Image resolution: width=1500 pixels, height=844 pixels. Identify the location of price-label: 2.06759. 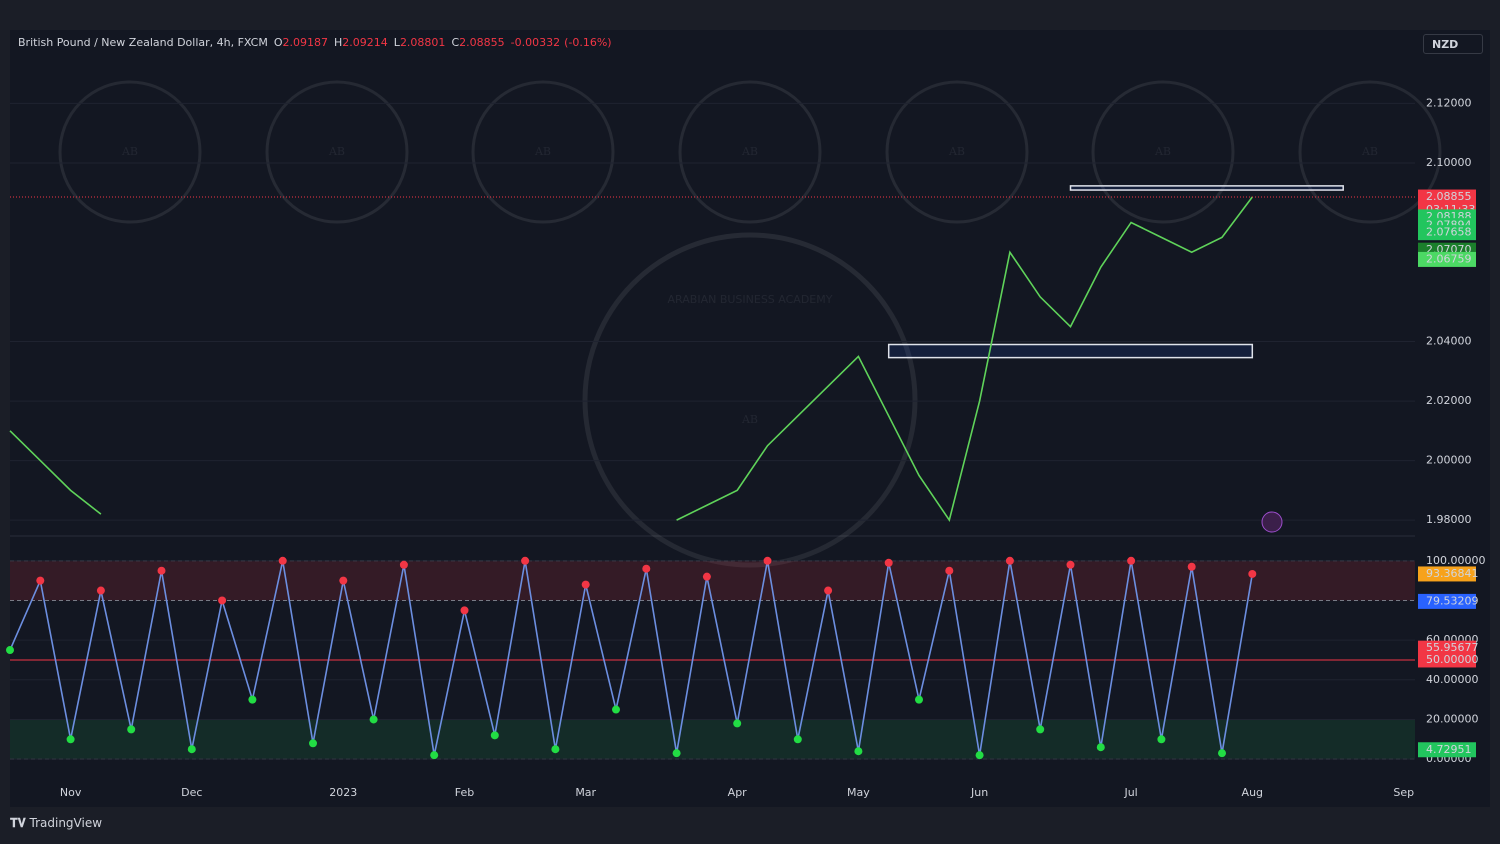
(1449, 258).